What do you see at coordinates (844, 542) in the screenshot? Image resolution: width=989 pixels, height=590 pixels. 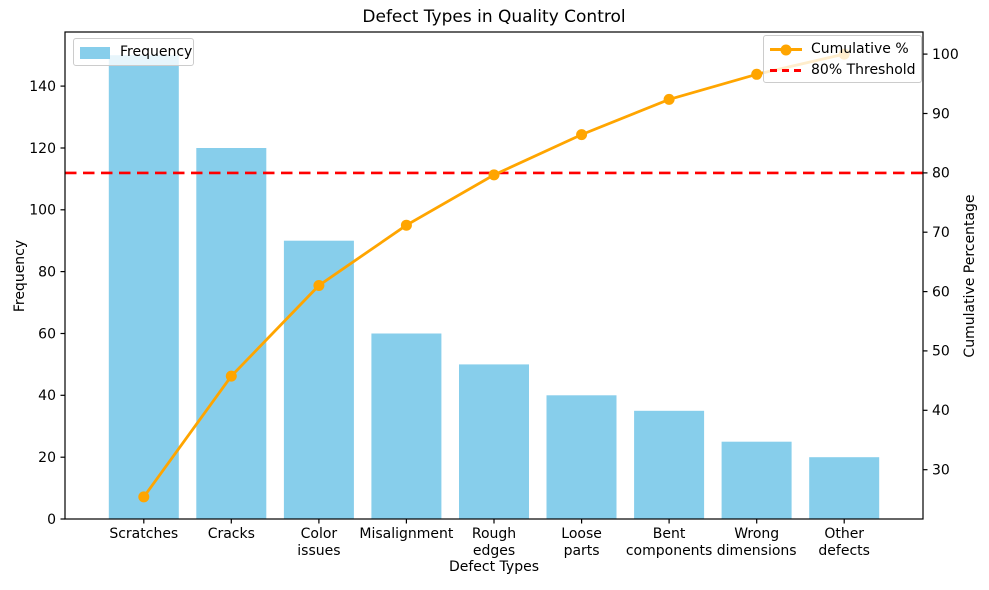 I see `x-tick-label-other-defects: Other defects` at bounding box center [844, 542].